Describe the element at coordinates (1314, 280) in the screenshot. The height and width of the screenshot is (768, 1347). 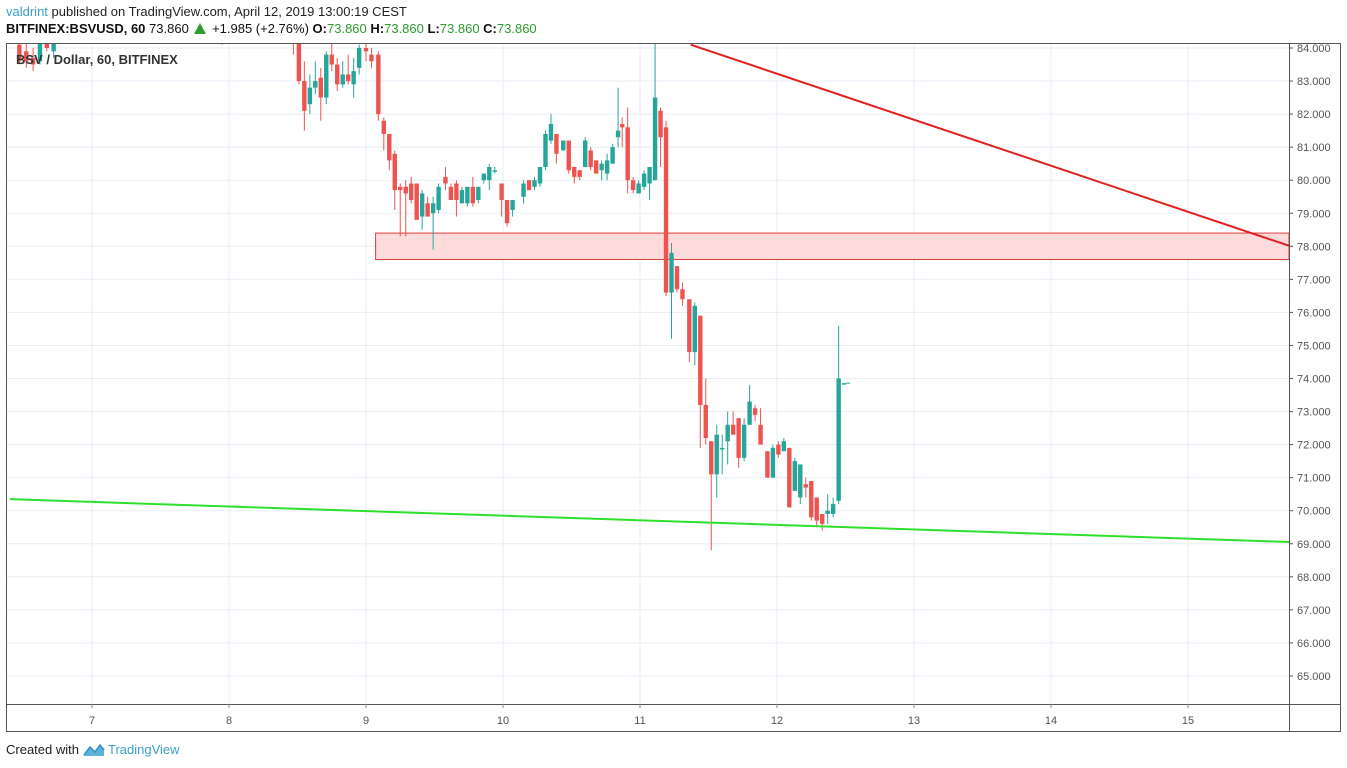
I see `price-tick-label: 77.000` at that location.